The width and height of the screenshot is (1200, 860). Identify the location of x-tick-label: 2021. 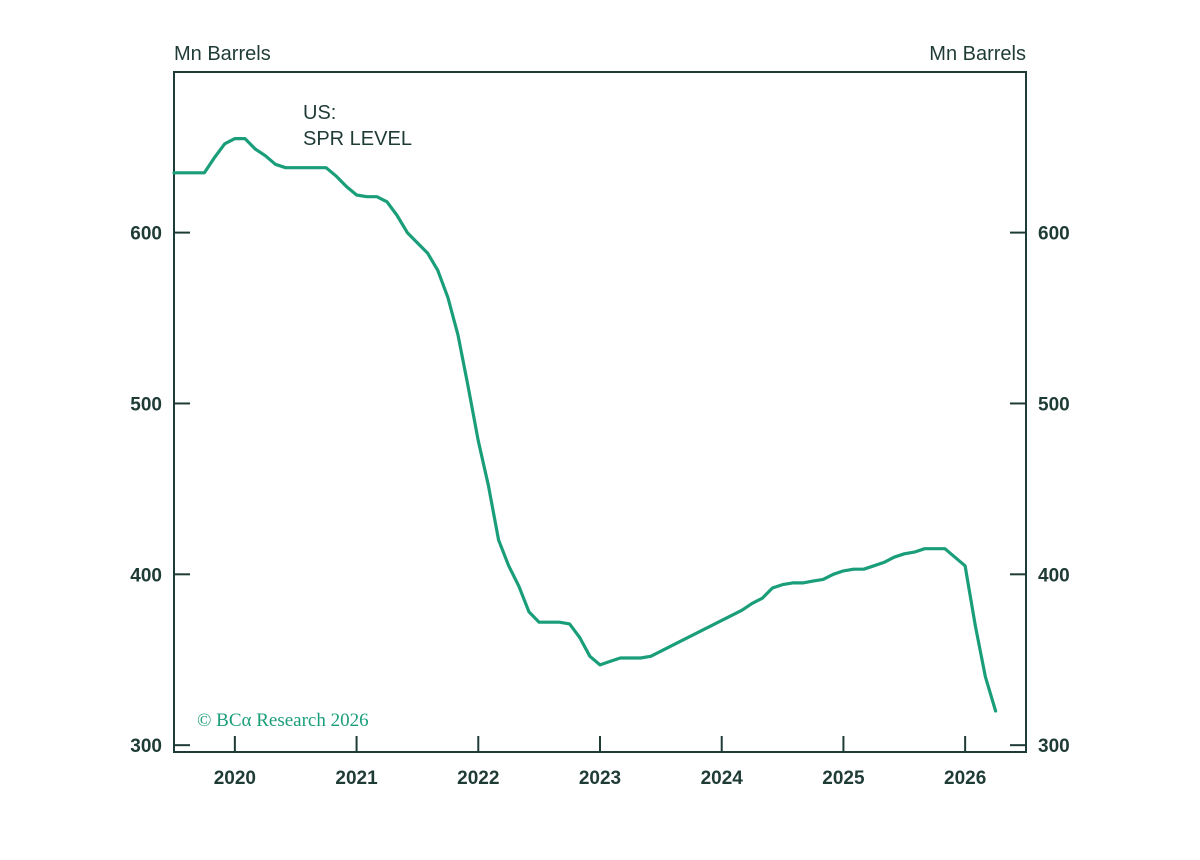
(356, 778).